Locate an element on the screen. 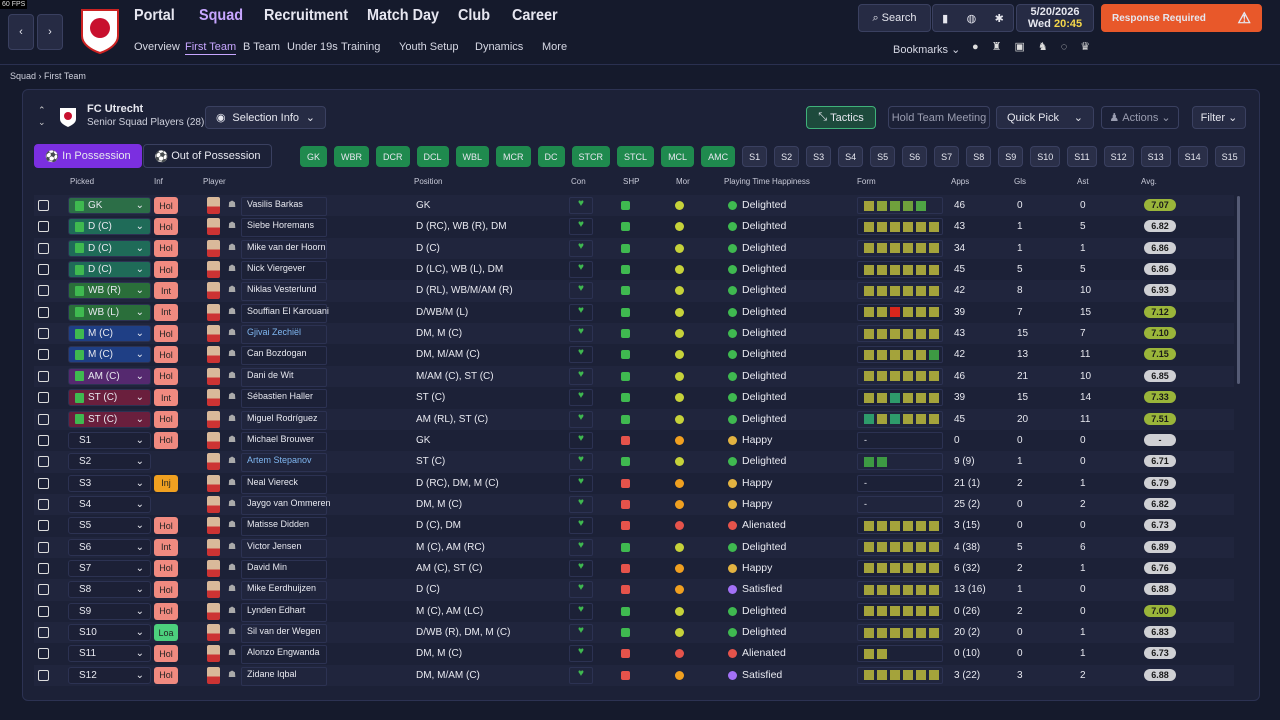 This screenshot has width=1280, height=720. collapse-arrows: ⌃ ⌄ is located at coordinates (42, 116).